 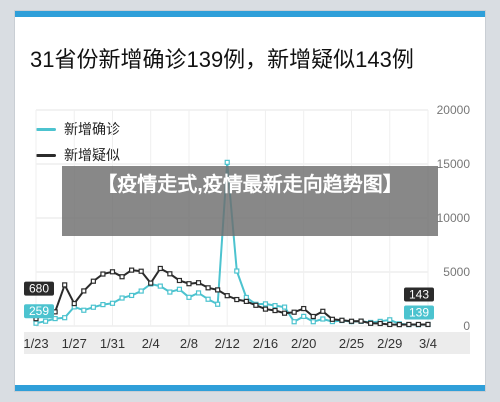 I want to click on legend-item-suspected: 新增疑似, so click(x=78, y=155).